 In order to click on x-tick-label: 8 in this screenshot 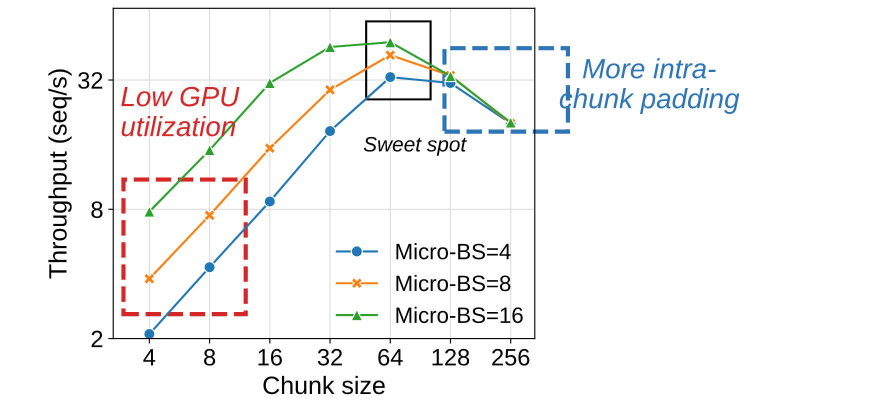, I will do `click(210, 357)`.